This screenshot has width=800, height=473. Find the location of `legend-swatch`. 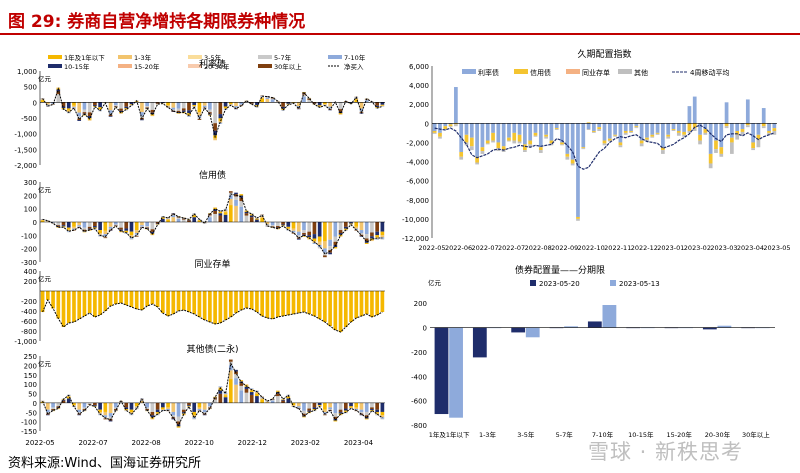

legend-swatch is located at coordinates (265, 66).